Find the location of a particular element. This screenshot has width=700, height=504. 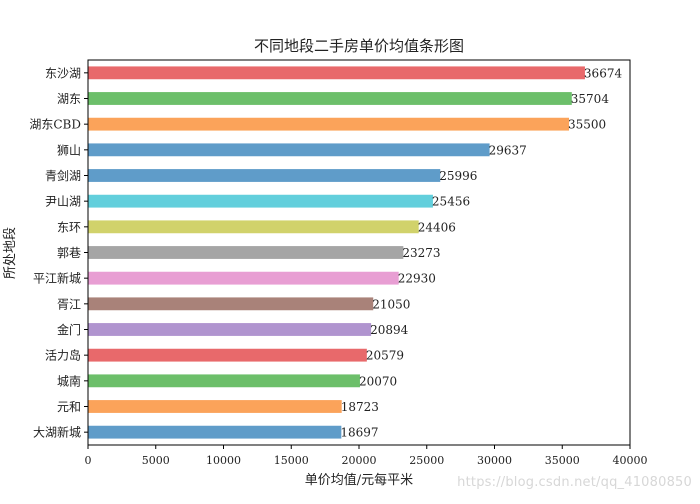

y-tick-label: 大湖新城 is located at coordinates (57, 432).